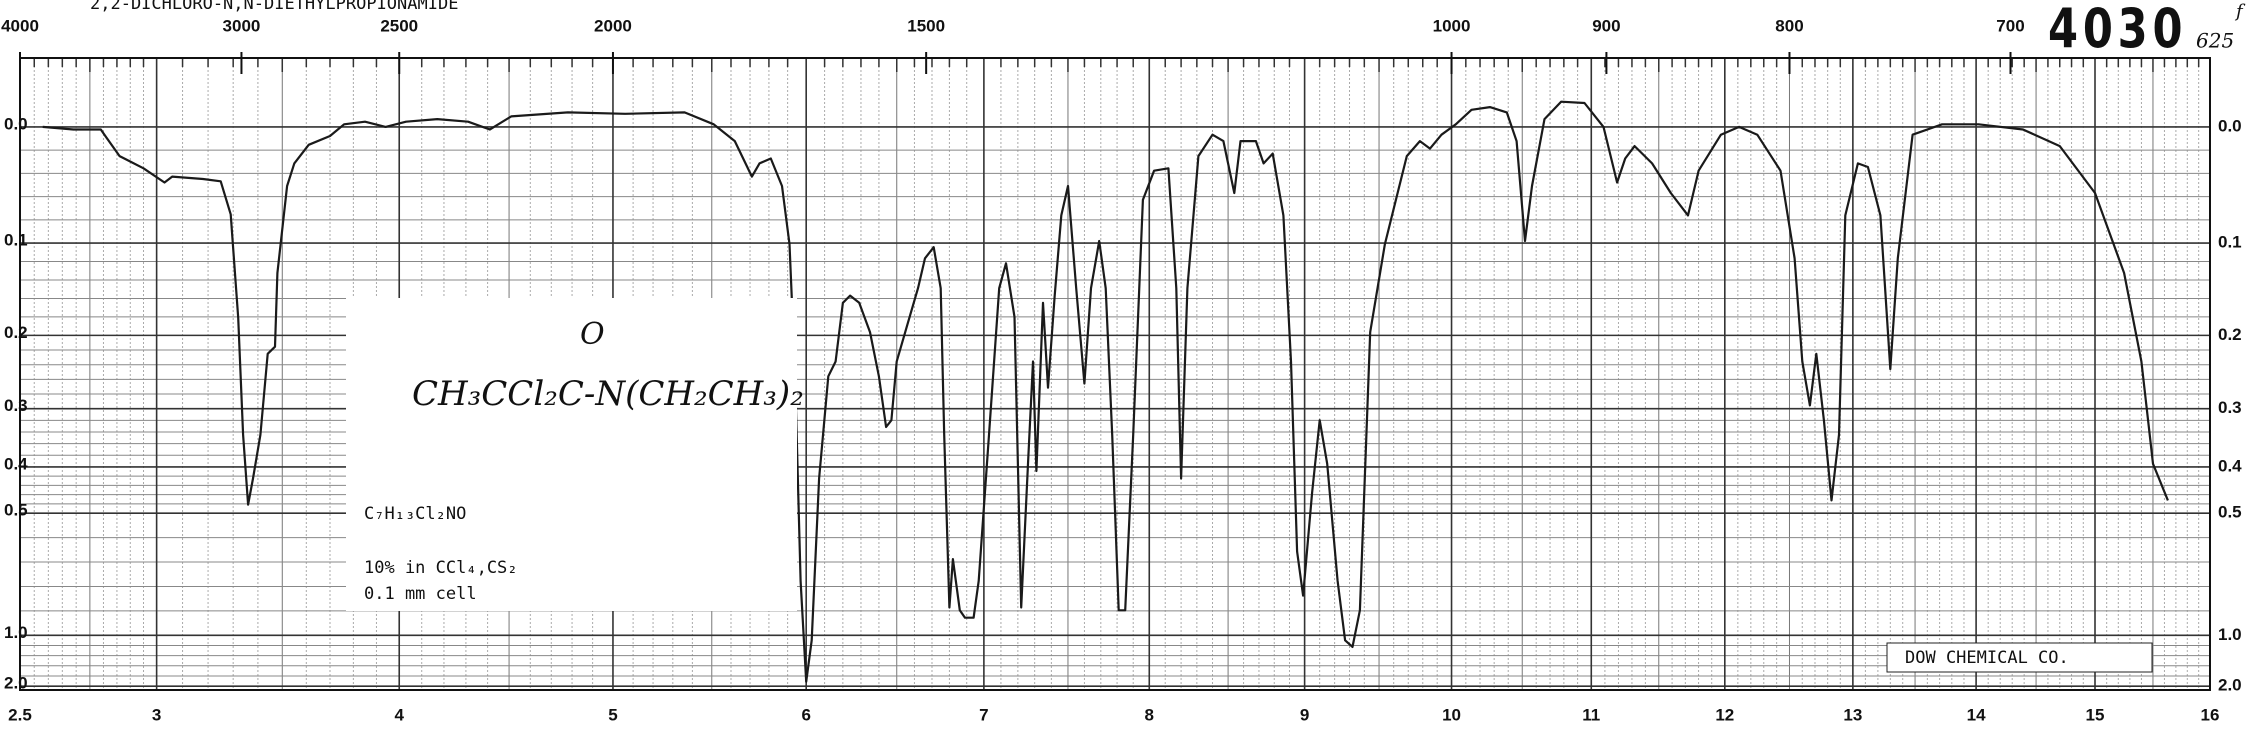 The height and width of the screenshot is (750, 2254). Describe the element at coordinates (571, 454) in the screenshot. I see `annotation-box` at that location.